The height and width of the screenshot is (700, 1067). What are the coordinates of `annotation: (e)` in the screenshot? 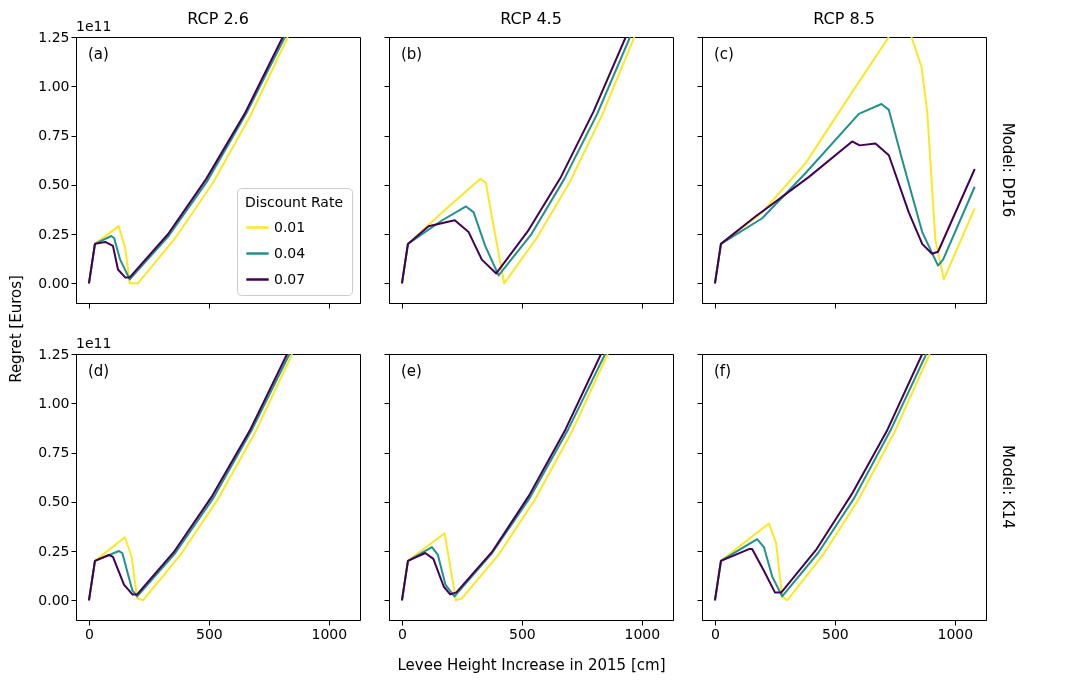 It's located at (411, 371).